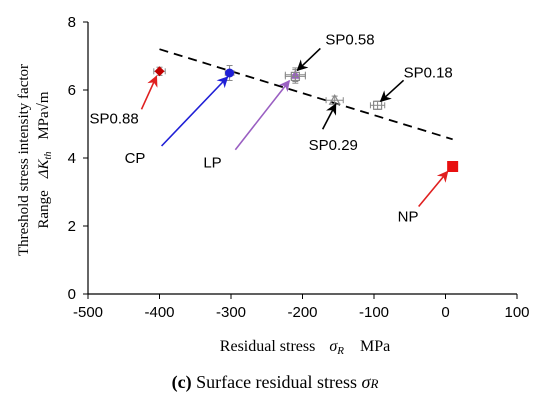 The height and width of the screenshot is (413, 550). Describe the element at coordinates (408, 217) in the screenshot. I see `label-np: NP` at that location.